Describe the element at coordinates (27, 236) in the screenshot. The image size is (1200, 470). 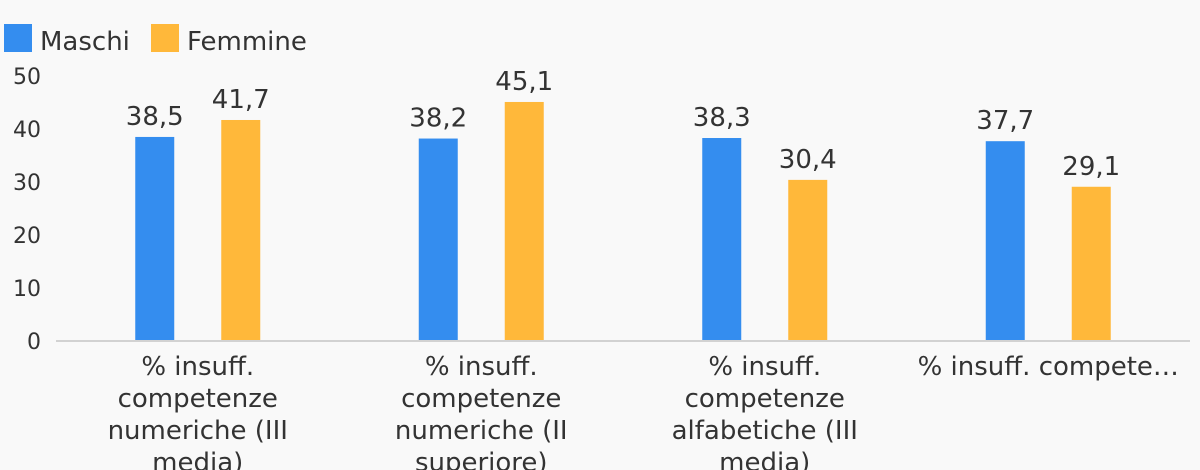
I see `y-tick-label: 20` at that location.